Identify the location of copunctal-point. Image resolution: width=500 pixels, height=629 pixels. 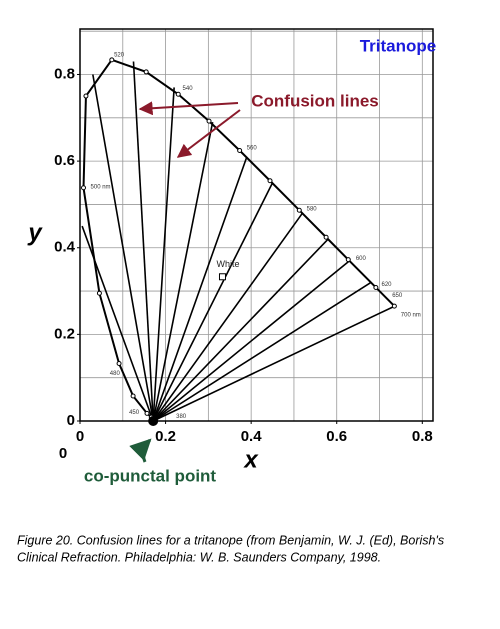
(153, 421).